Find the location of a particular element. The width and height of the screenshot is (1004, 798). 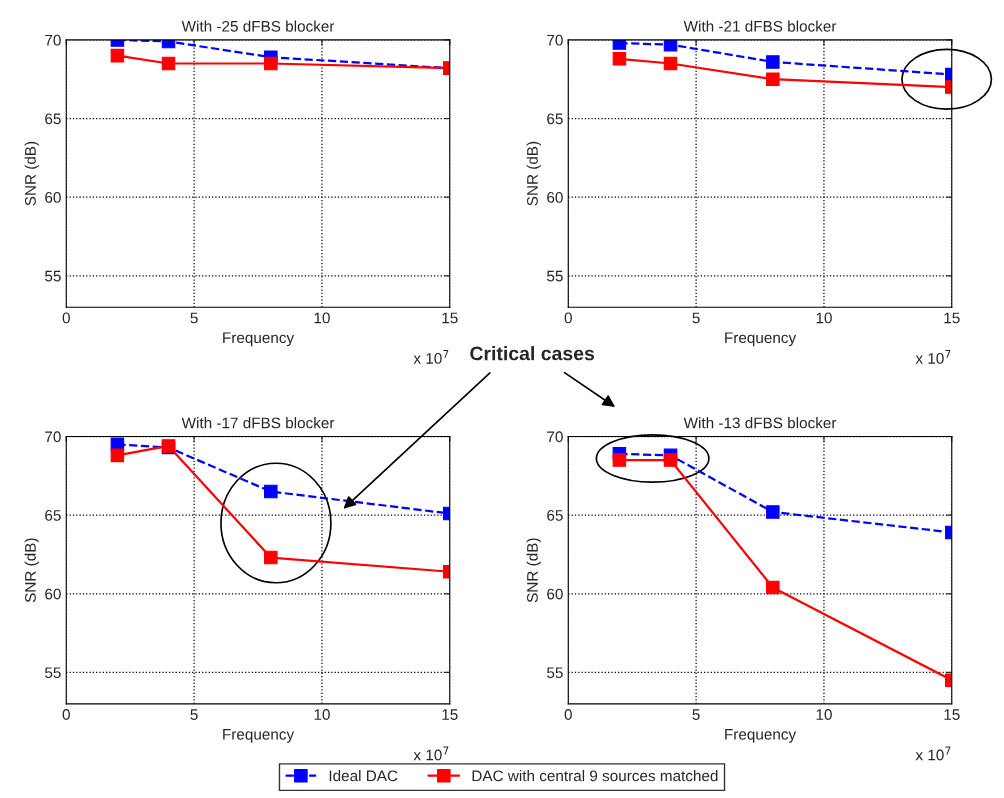

chart-title: With -25 dFBS blocker is located at coordinates (258, 26).